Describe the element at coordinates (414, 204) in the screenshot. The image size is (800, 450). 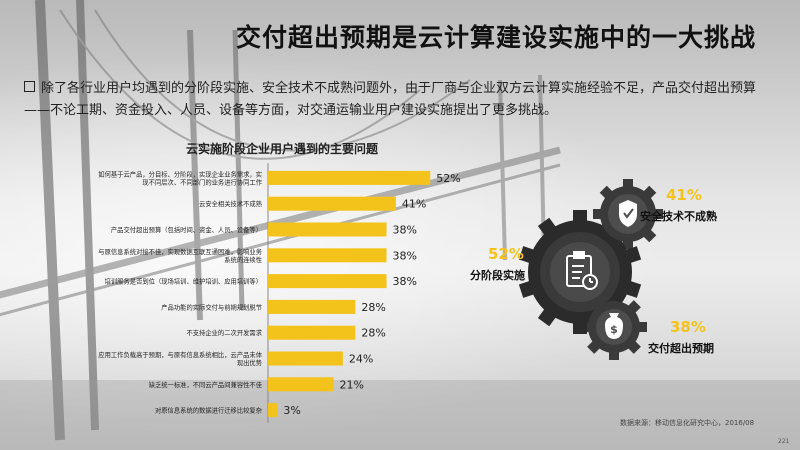
I see `bar-value-label: 41%` at that location.